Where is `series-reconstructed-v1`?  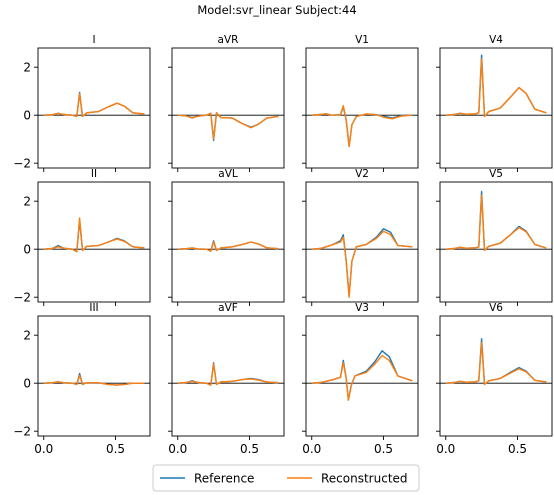 series-reconstructed-v1 is located at coordinates (362, 126).